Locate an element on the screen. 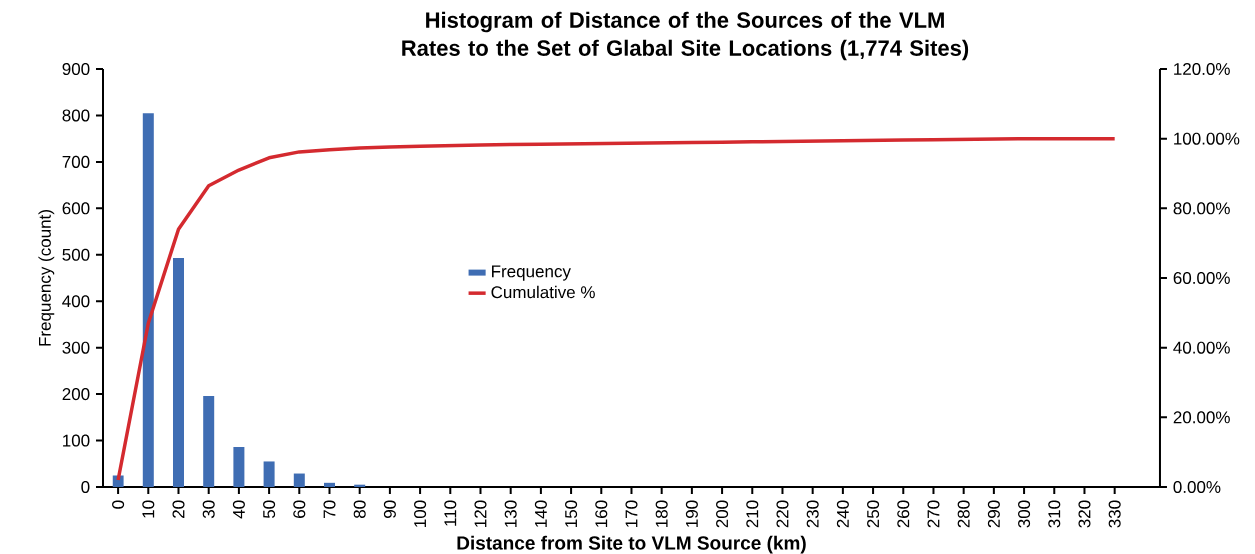 The width and height of the screenshot is (1255, 554). x-axis-title: Distance from Site to VLM Source (km) is located at coordinates (631, 544).